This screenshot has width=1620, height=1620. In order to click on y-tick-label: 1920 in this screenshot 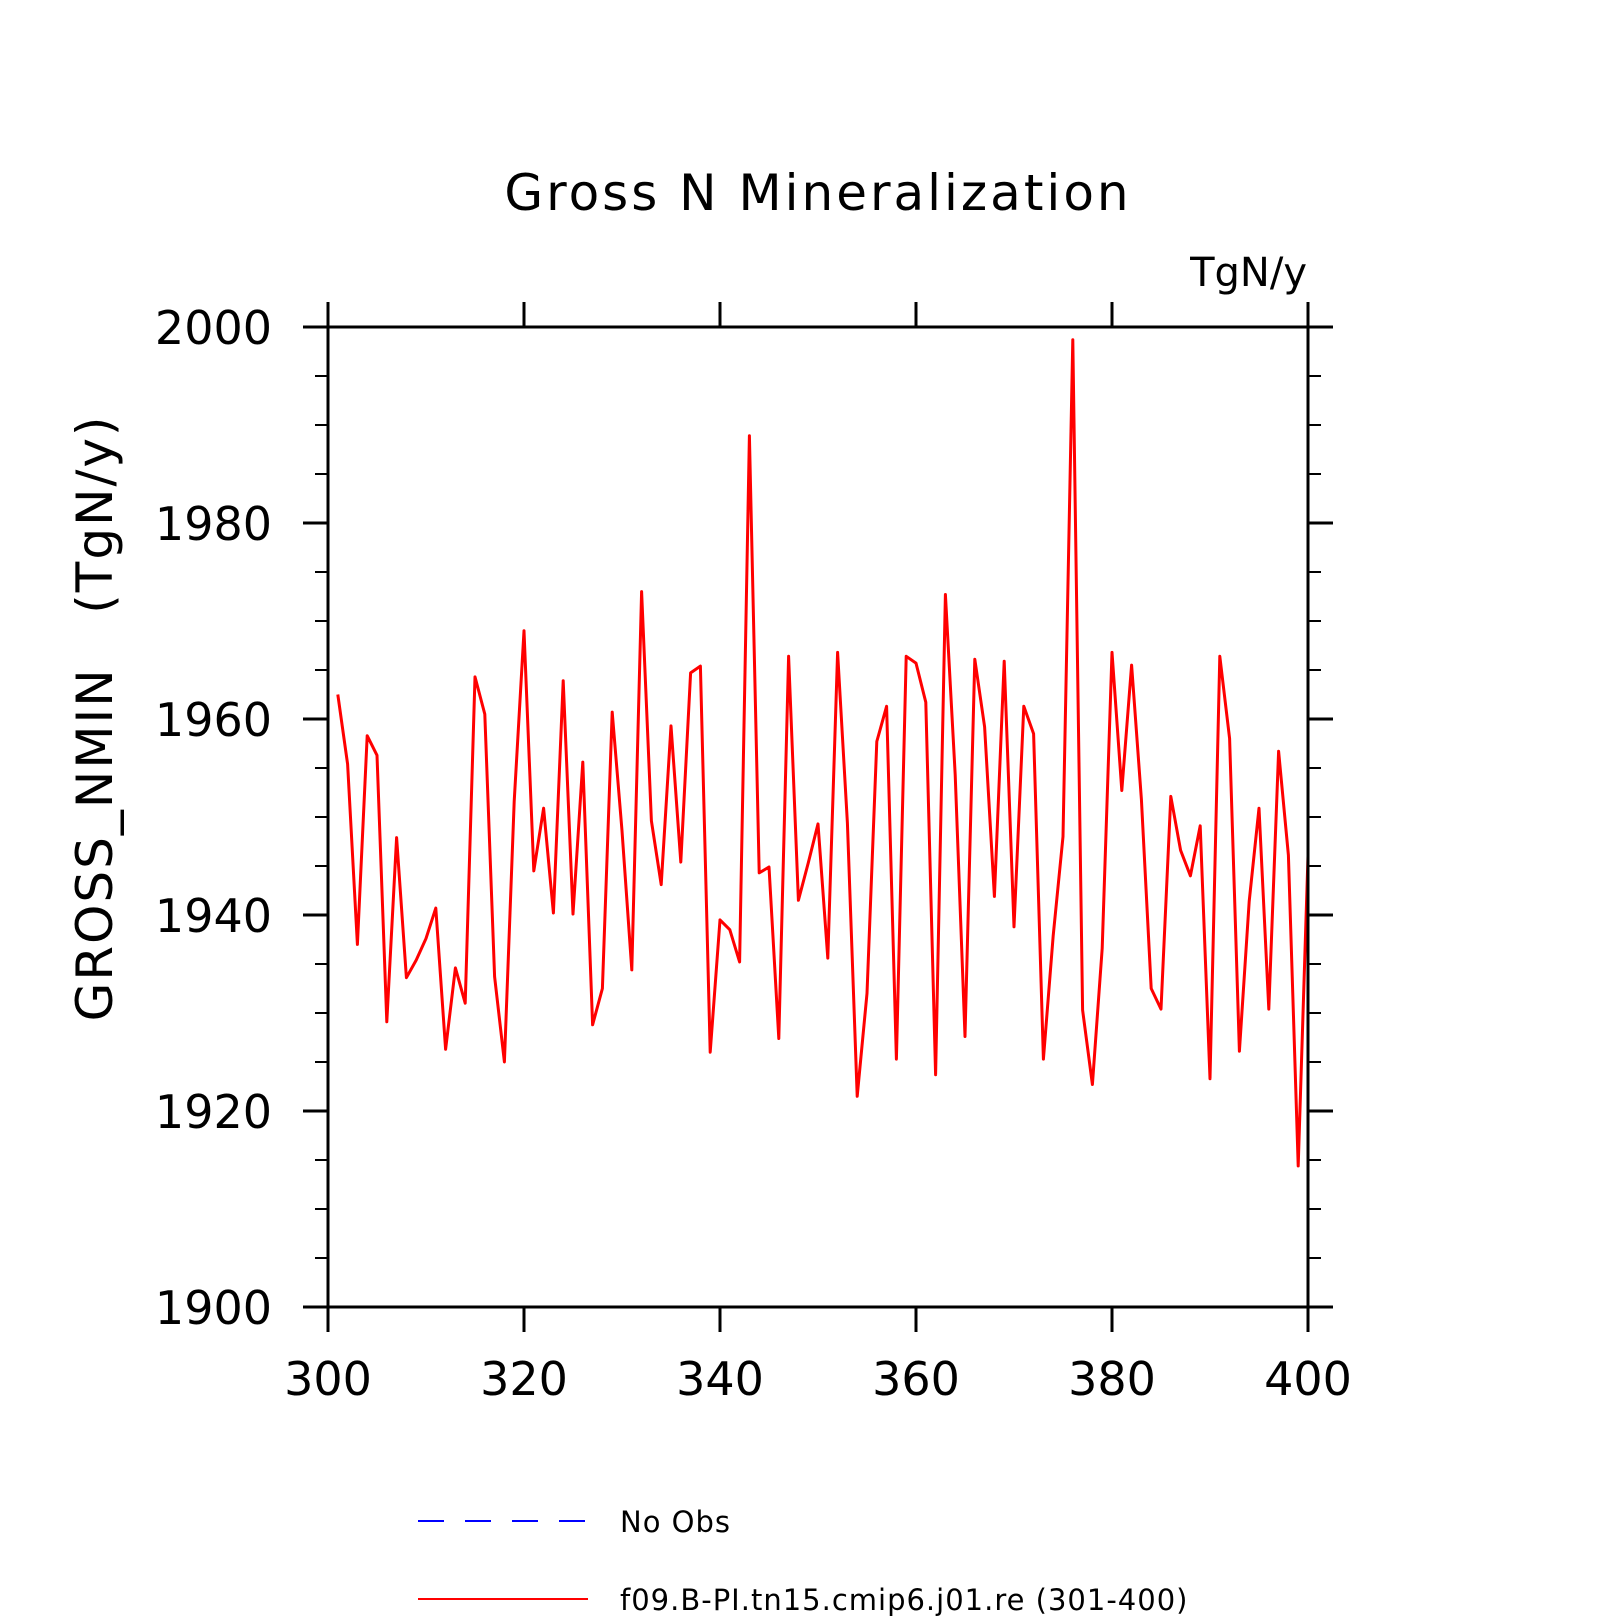, I will do `click(213, 1112)`.